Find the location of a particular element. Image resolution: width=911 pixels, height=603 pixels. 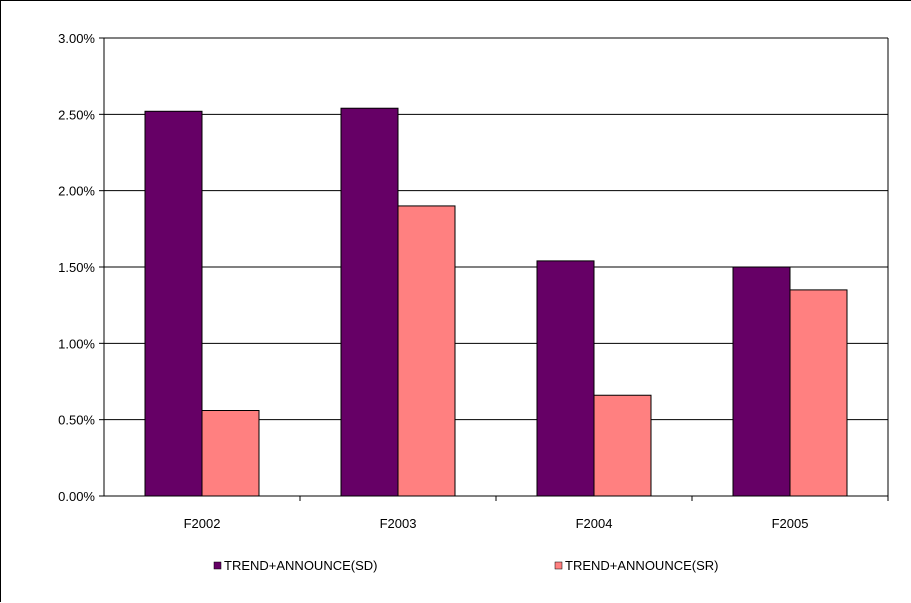

x-tick-label: F2002 is located at coordinates (202, 523).